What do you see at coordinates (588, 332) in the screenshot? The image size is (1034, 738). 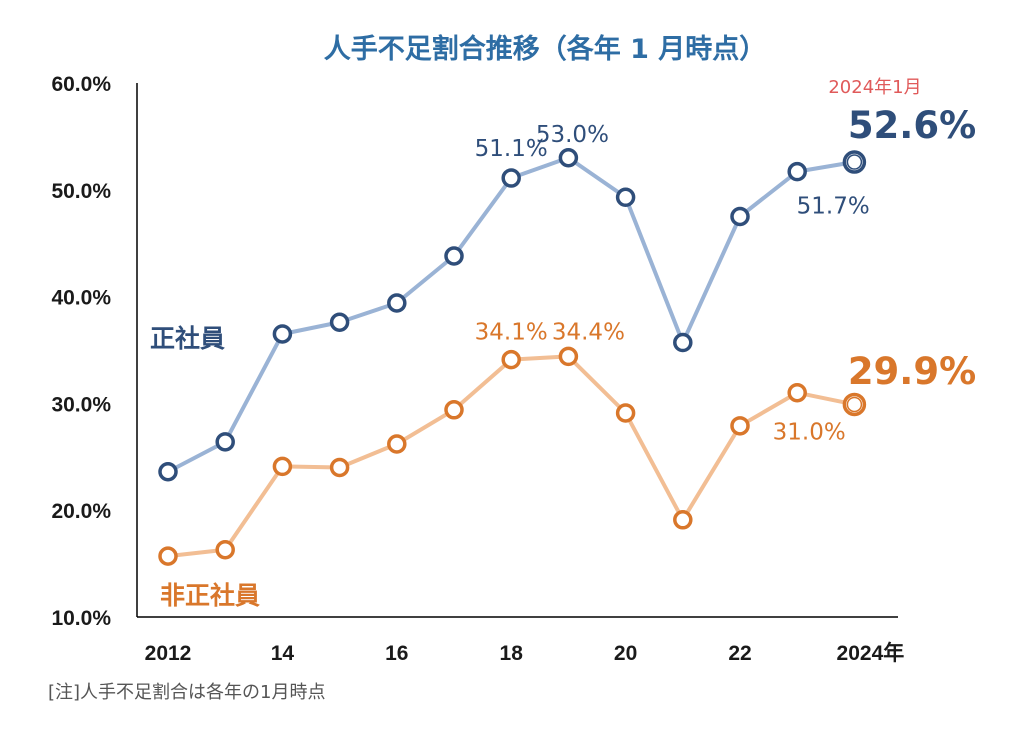 I see `data-label-nonregular: 34.4%` at bounding box center [588, 332].